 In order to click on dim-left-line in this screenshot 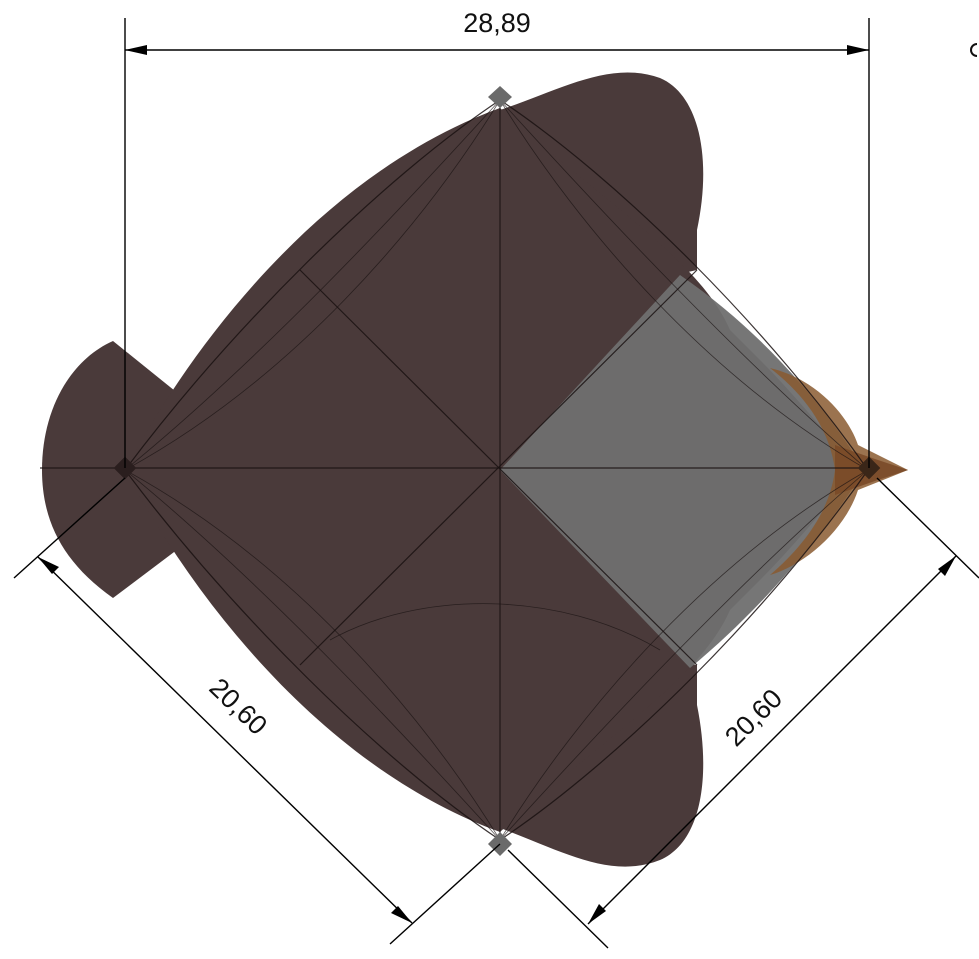, I will do `click(225, 740)`.